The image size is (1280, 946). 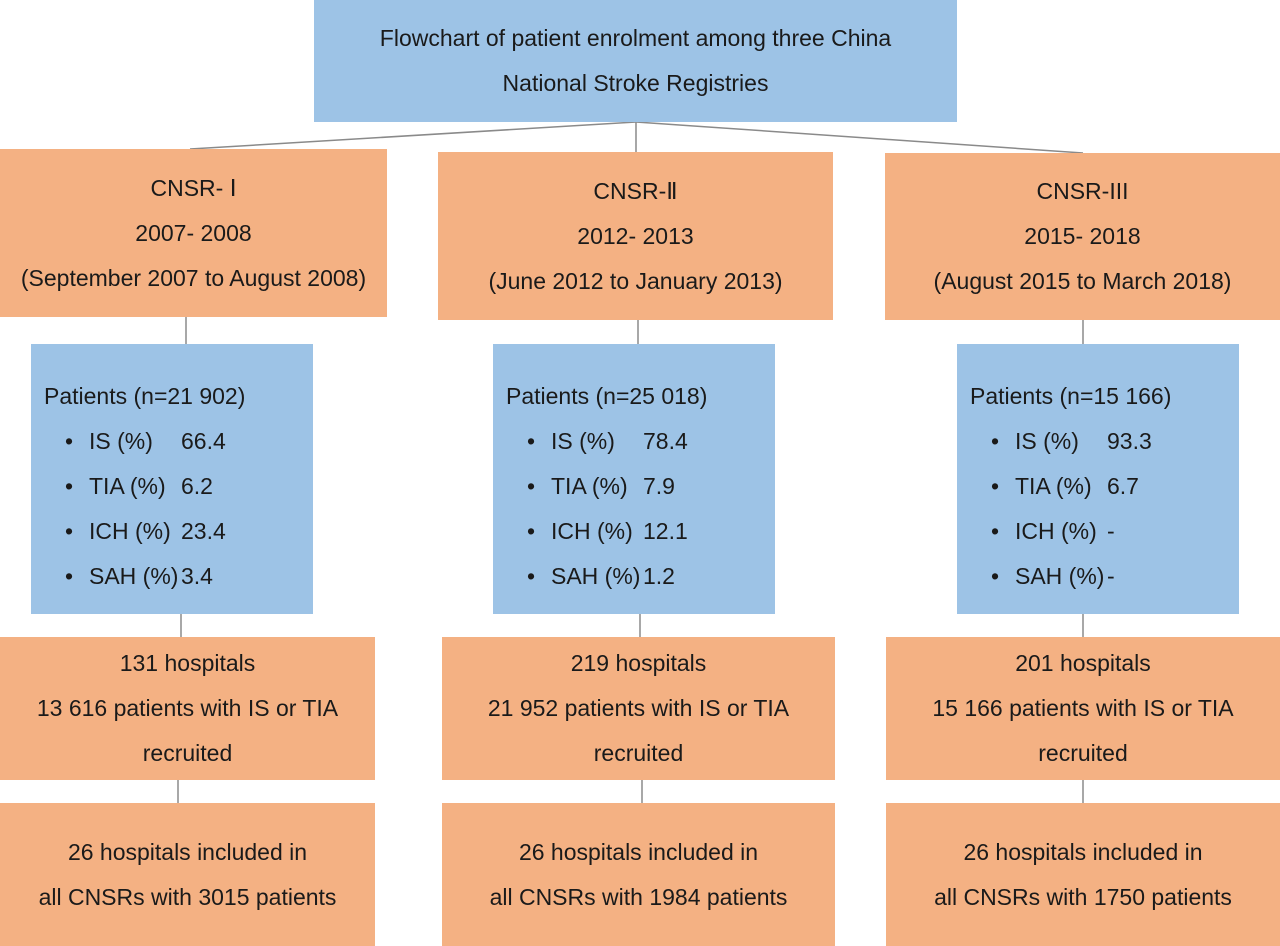 I want to click on patients-item-tia: • TIA (%) 7.9, so click(x=640, y=486).